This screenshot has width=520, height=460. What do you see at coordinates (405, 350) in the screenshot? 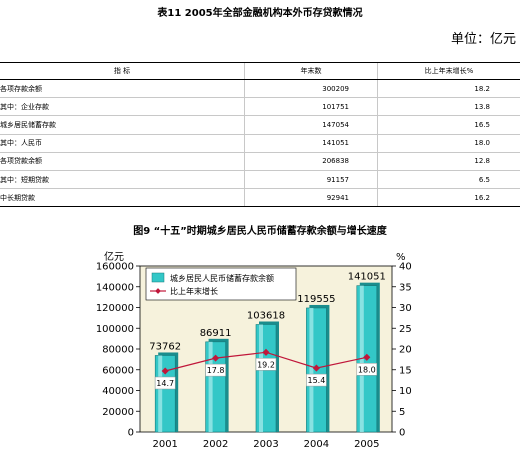
I see `y-right-tick-label: 20` at bounding box center [405, 350].